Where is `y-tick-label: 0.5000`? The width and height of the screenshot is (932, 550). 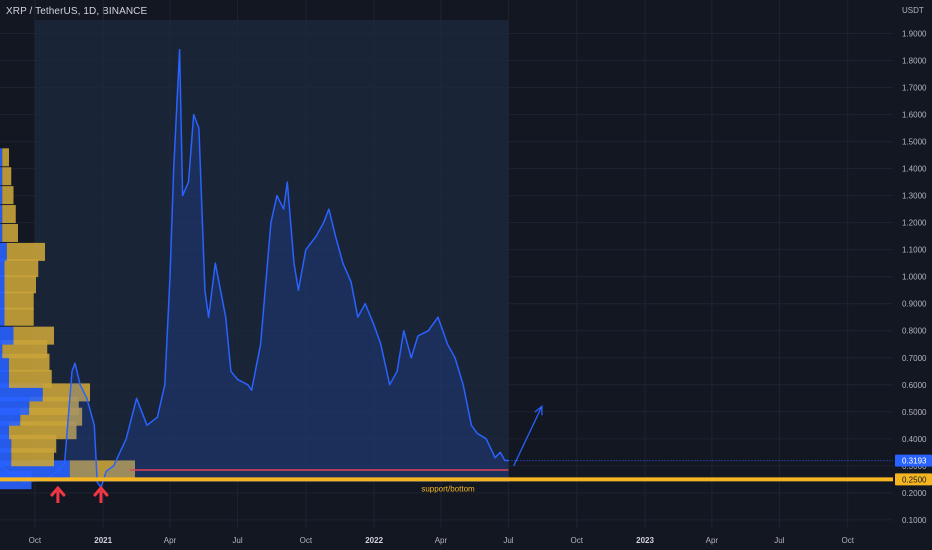
y-tick-label: 0.5000 is located at coordinates (914, 412).